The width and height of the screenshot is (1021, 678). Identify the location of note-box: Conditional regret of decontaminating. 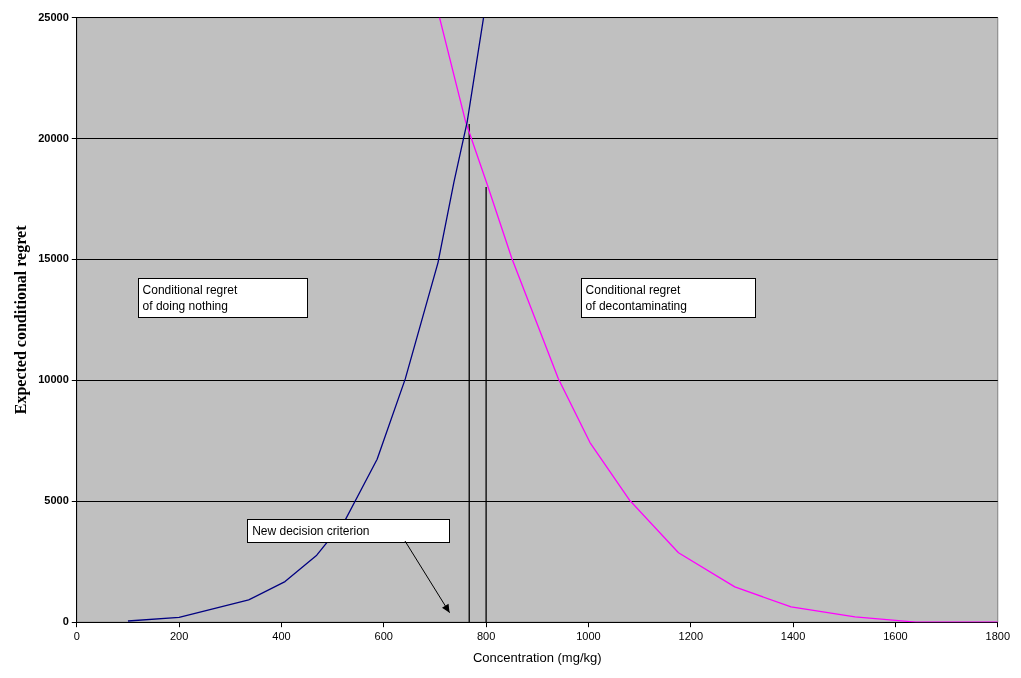
(668, 297).